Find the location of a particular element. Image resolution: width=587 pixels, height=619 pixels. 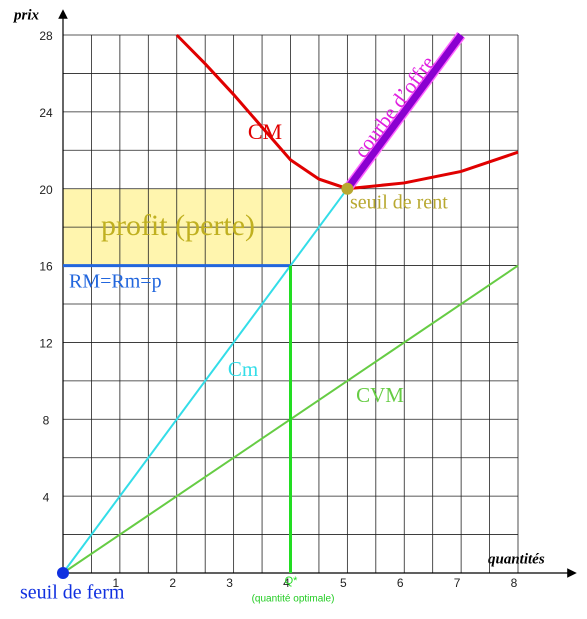

x-tick-label: 3 is located at coordinates (229, 583).